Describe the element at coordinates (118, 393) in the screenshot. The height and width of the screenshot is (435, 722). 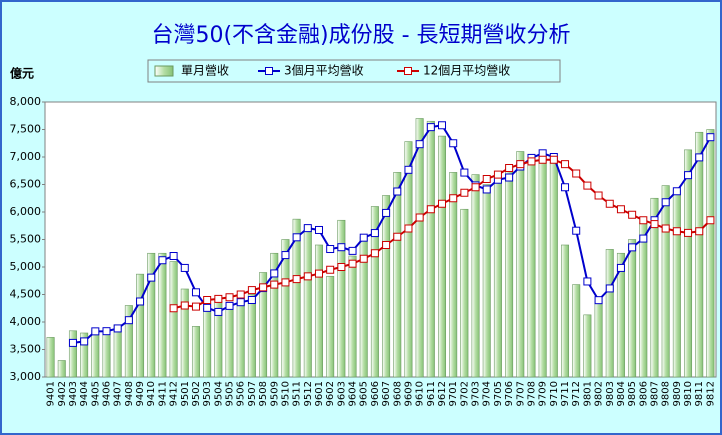
I see `x-tick-label: 9407` at that location.